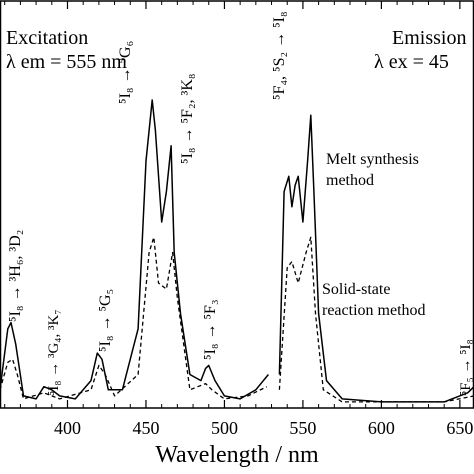 This screenshot has width=474, height=474. What do you see at coordinates (302, 428) in the screenshot?
I see `x-tick-label: 550` at bounding box center [302, 428].